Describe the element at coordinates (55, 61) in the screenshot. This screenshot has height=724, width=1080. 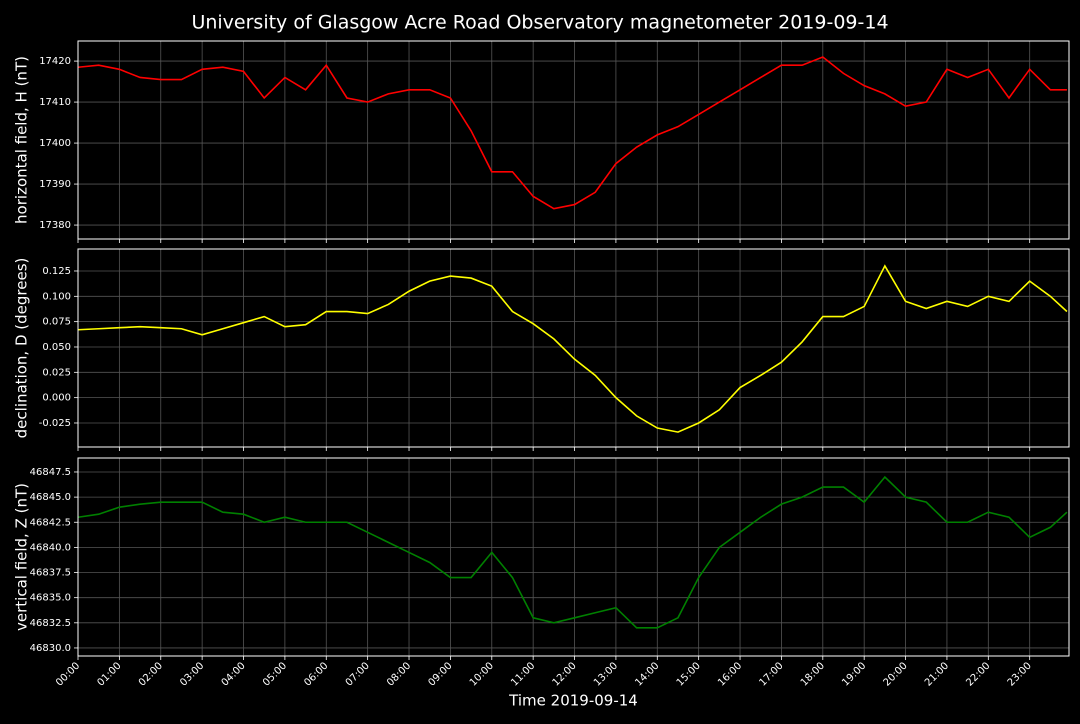
I see `y-tick-label: 17420` at that location.